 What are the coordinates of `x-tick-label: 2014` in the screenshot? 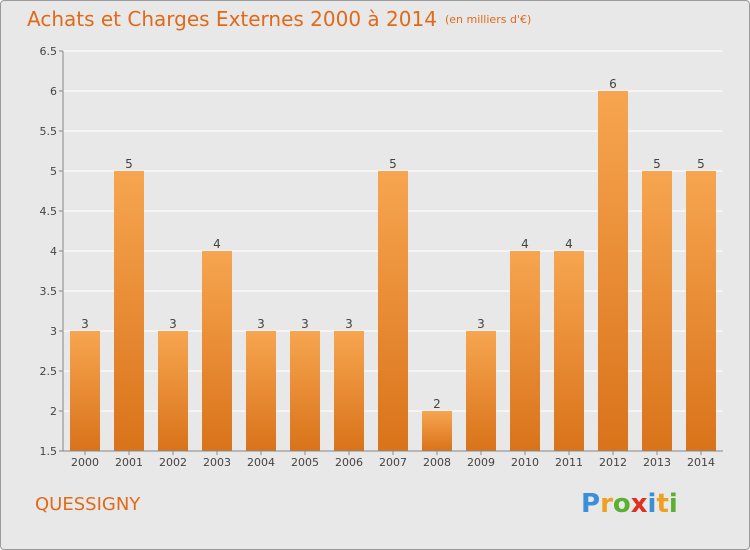 It's located at (701, 462).